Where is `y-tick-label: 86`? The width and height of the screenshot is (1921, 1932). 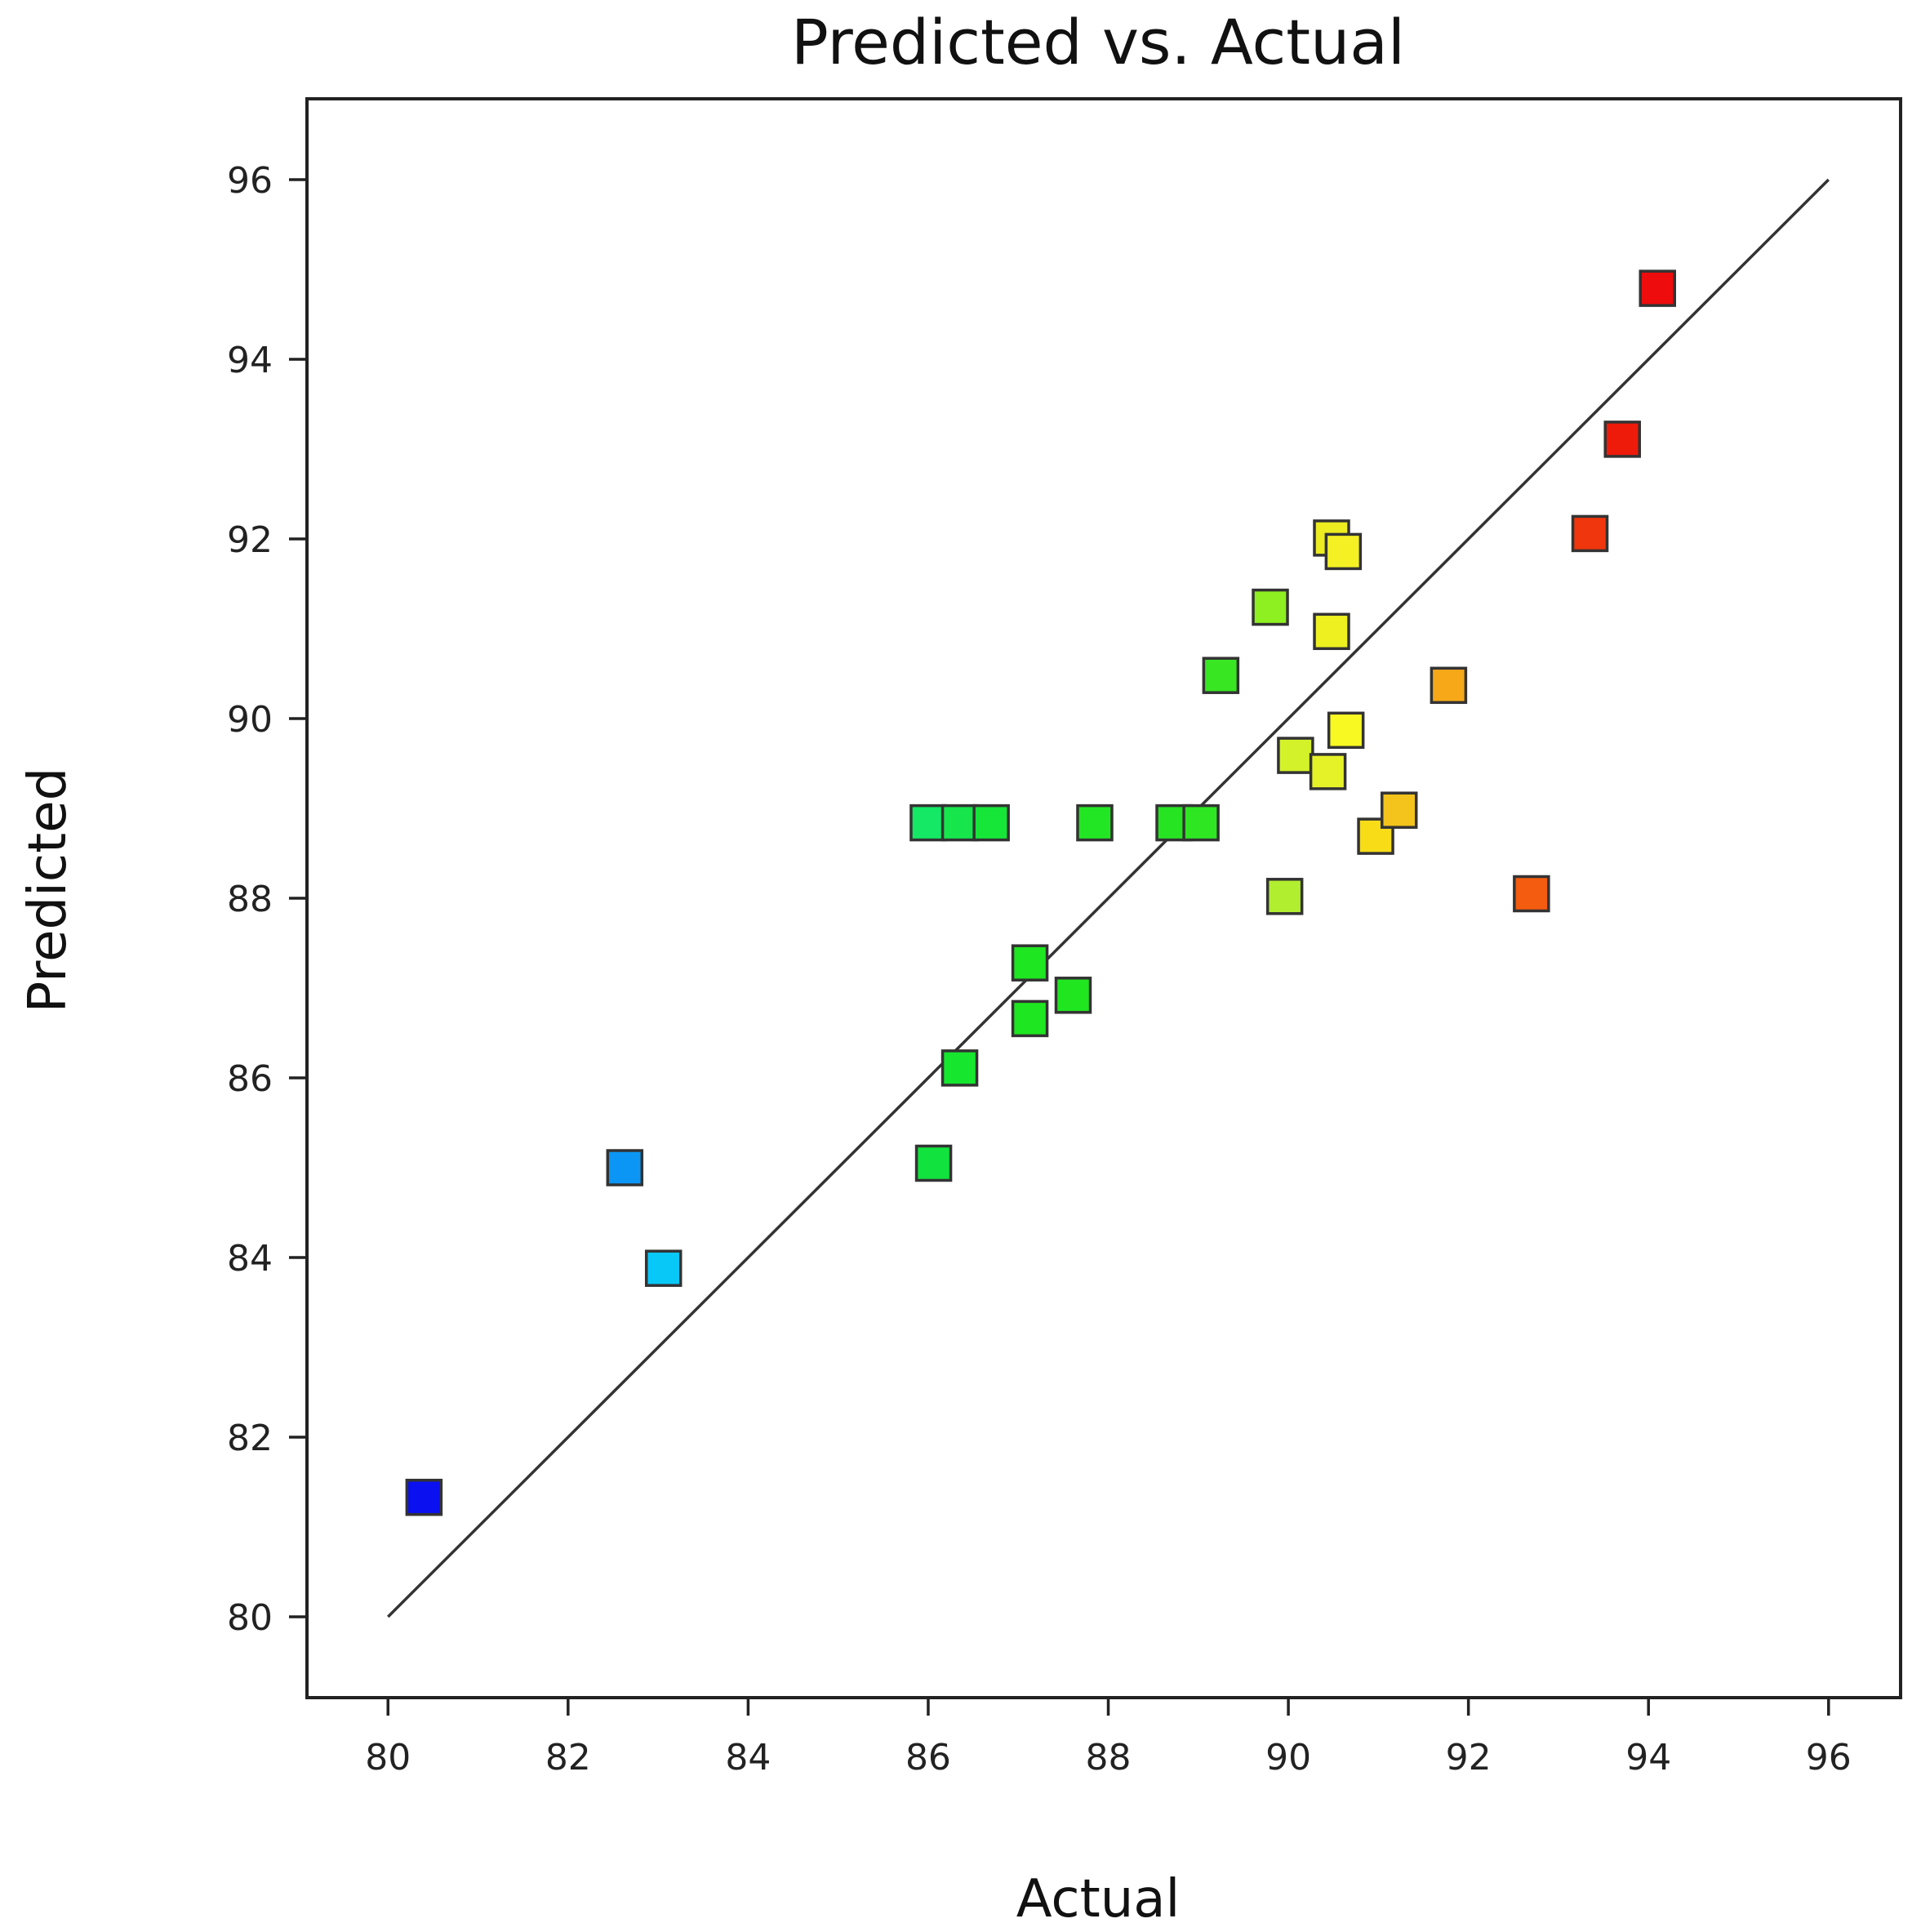 y-tick-label: 86 is located at coordinates (250, 1079).